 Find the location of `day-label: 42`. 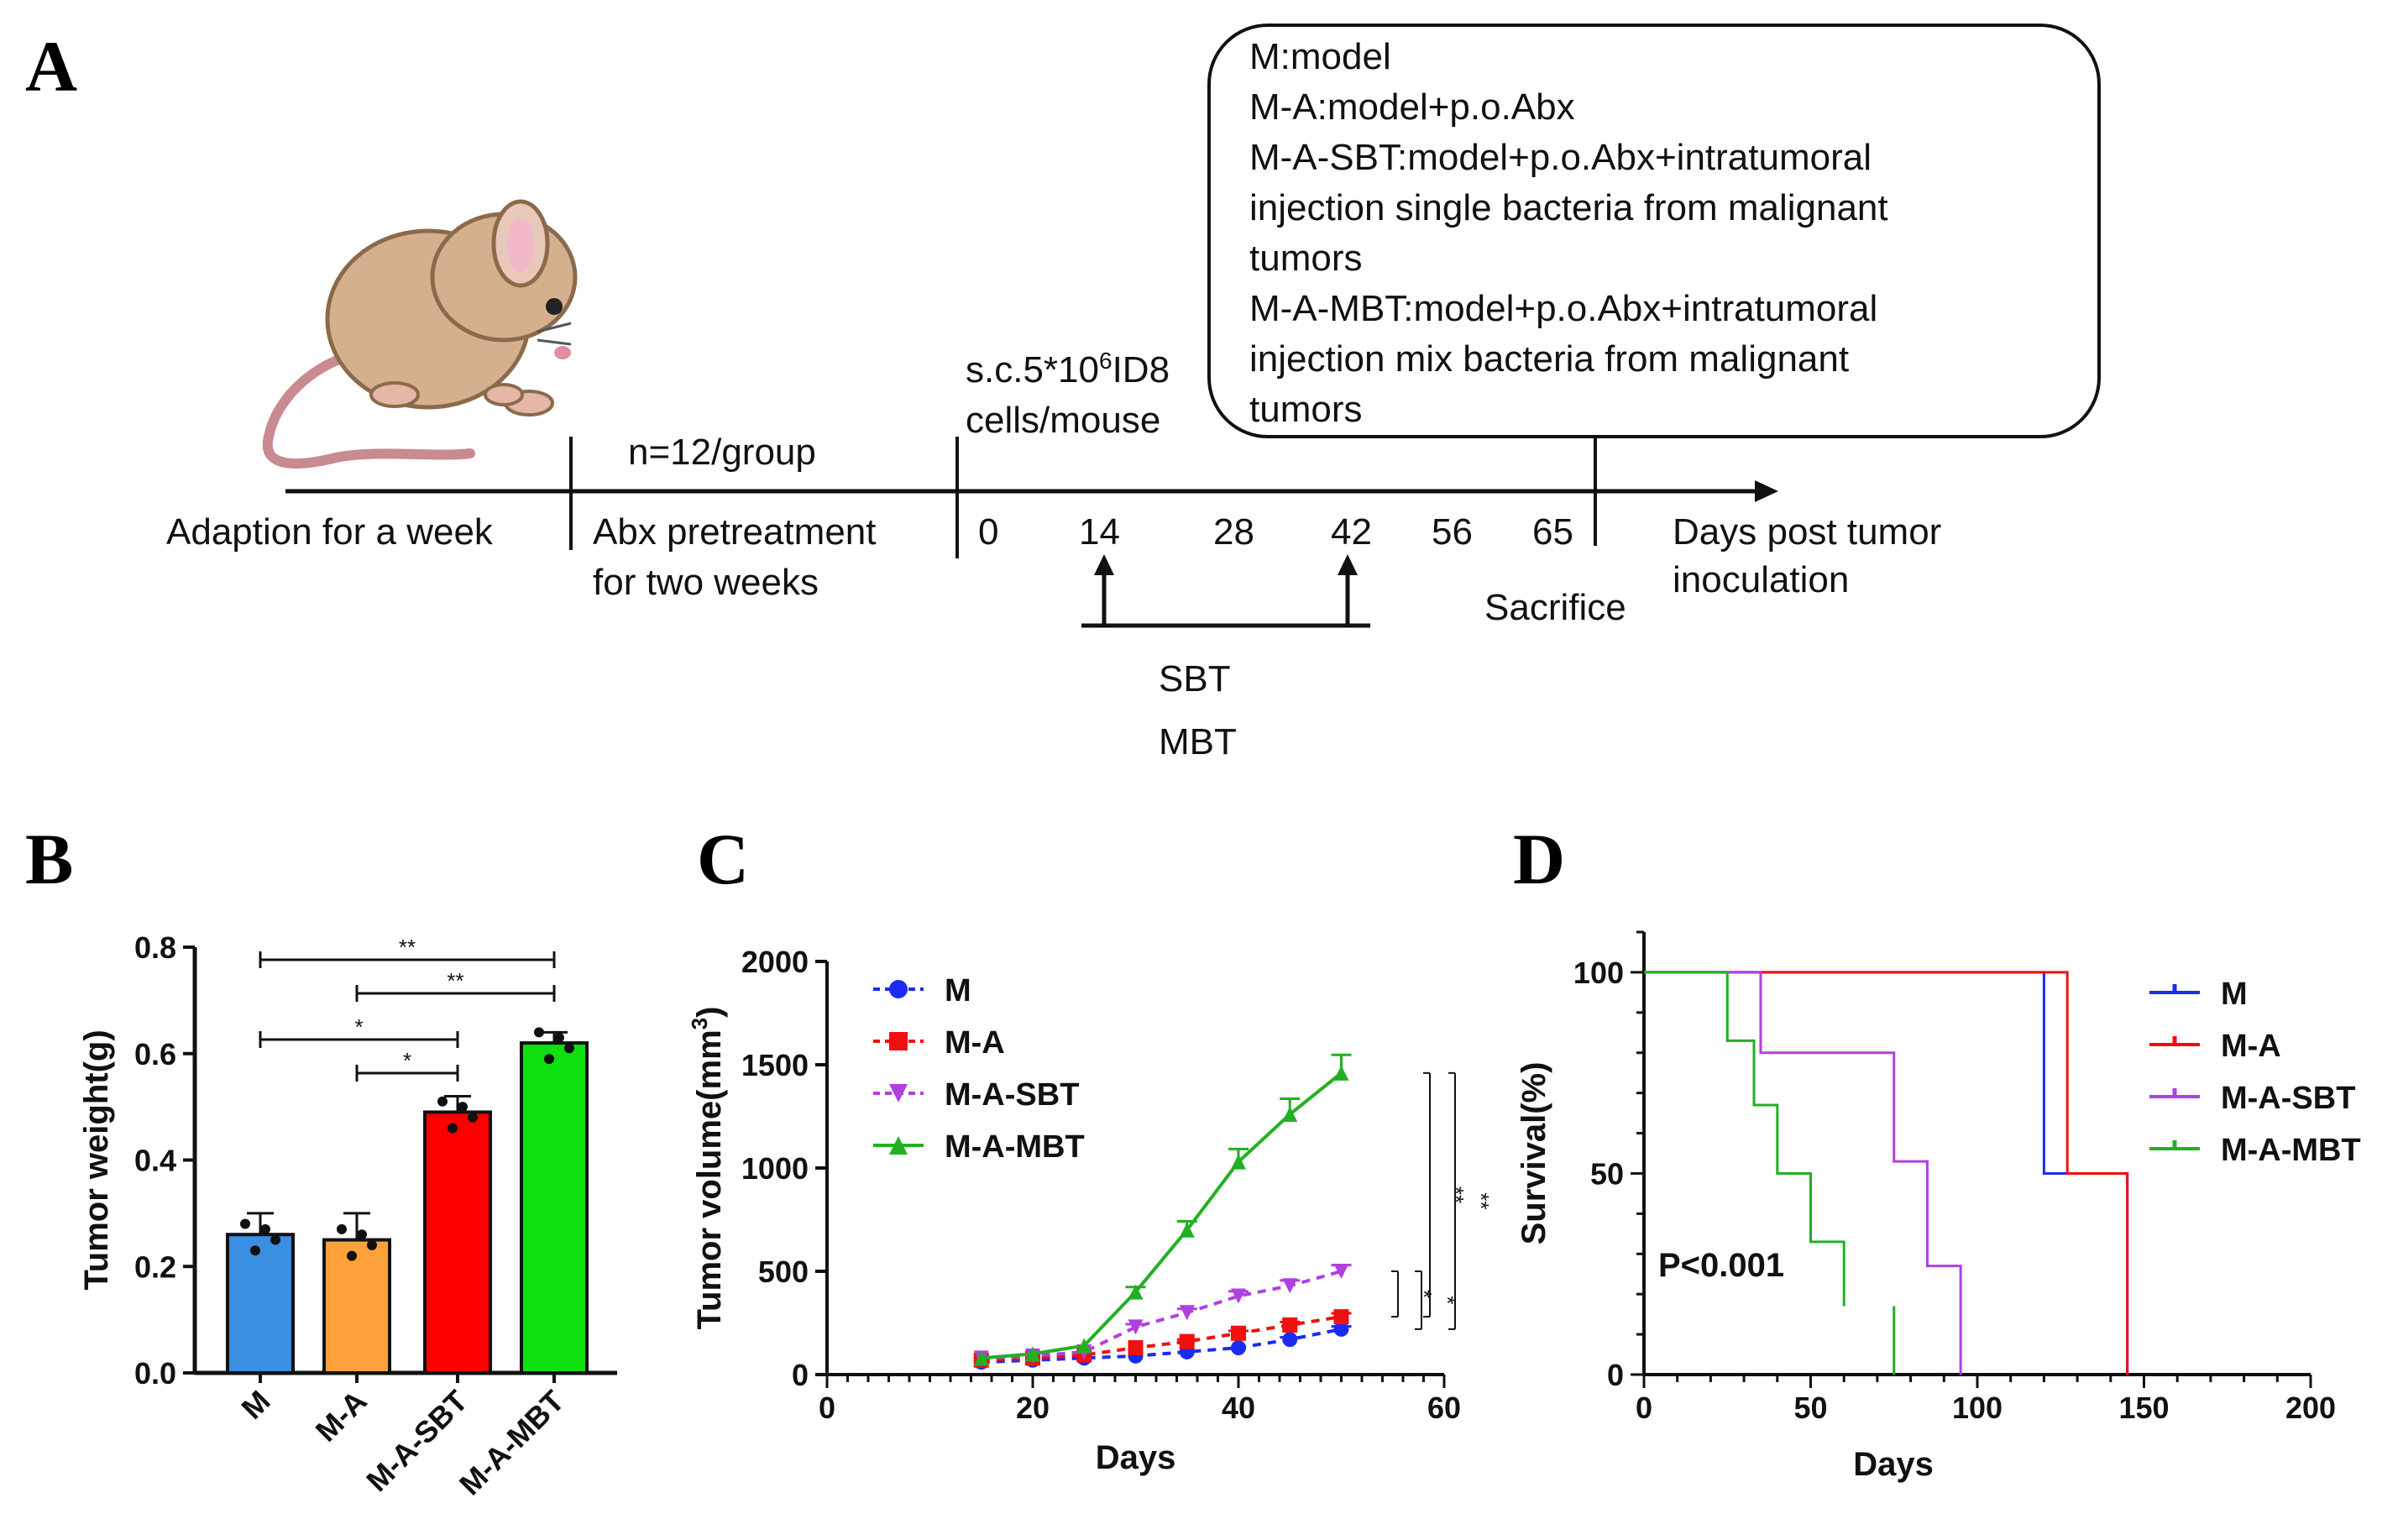

day-label: 42 is located at coordinates (1352, 532).